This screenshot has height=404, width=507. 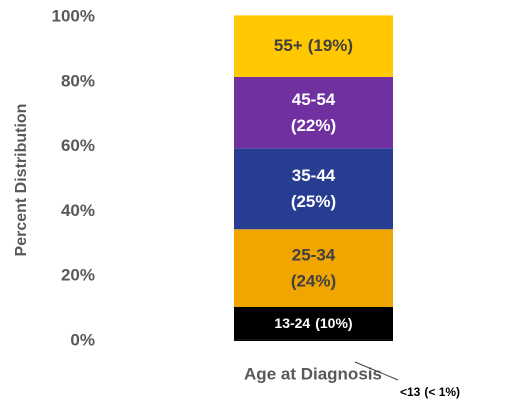 I want to click on segment-label: 55+ (19%), so click(x=313, y=46).